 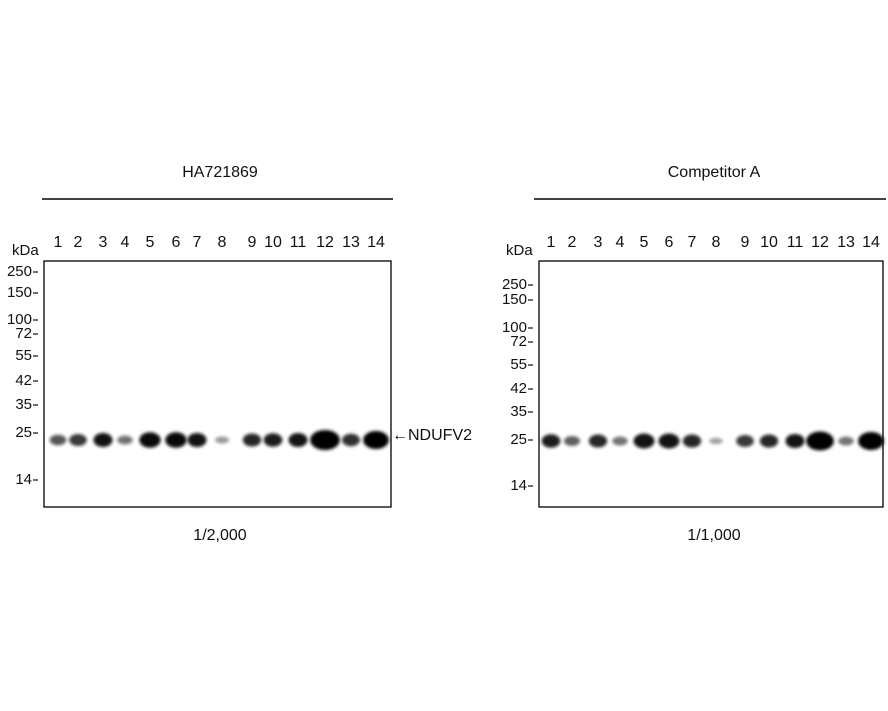 I want to click on band-label: ←NDUFV2, so click(x=432, y=435).